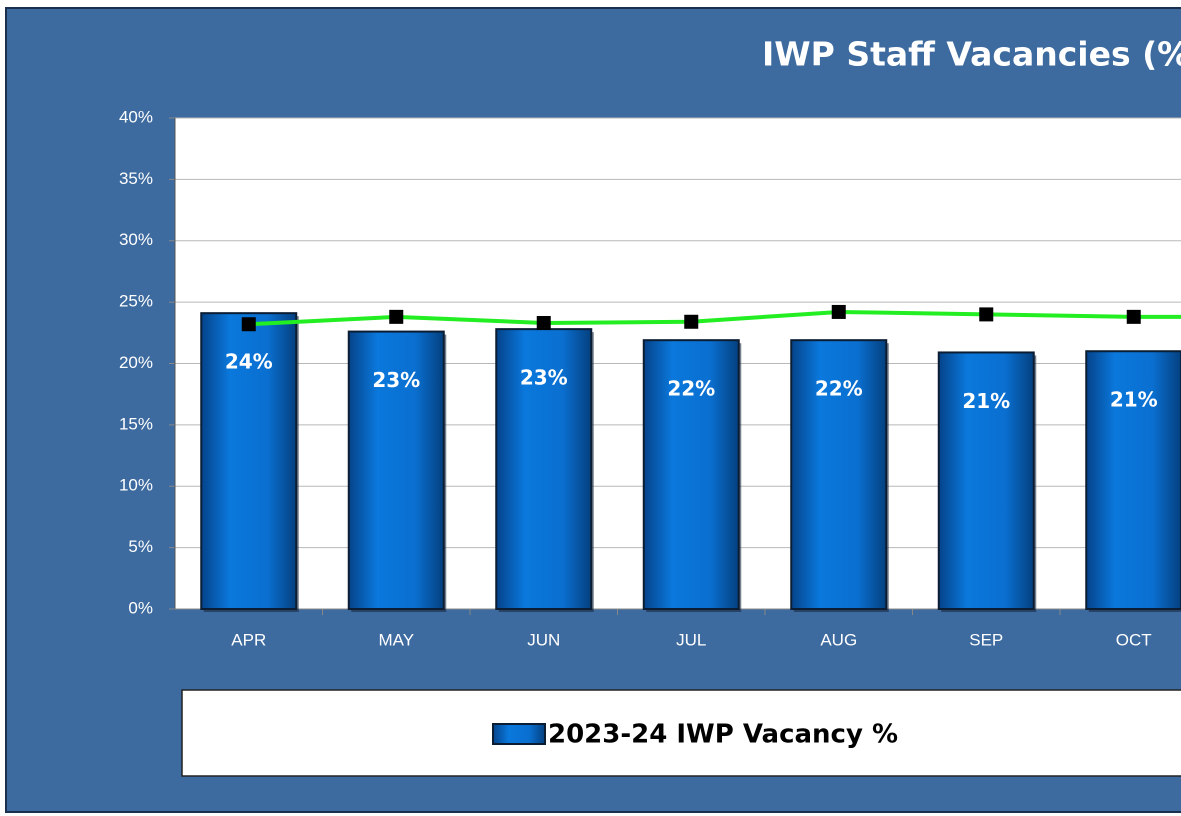  What do you see at coordinates (248, 639) in the screenshot?
I see `x-tick-label: APR` at bounding box center [248, 639].